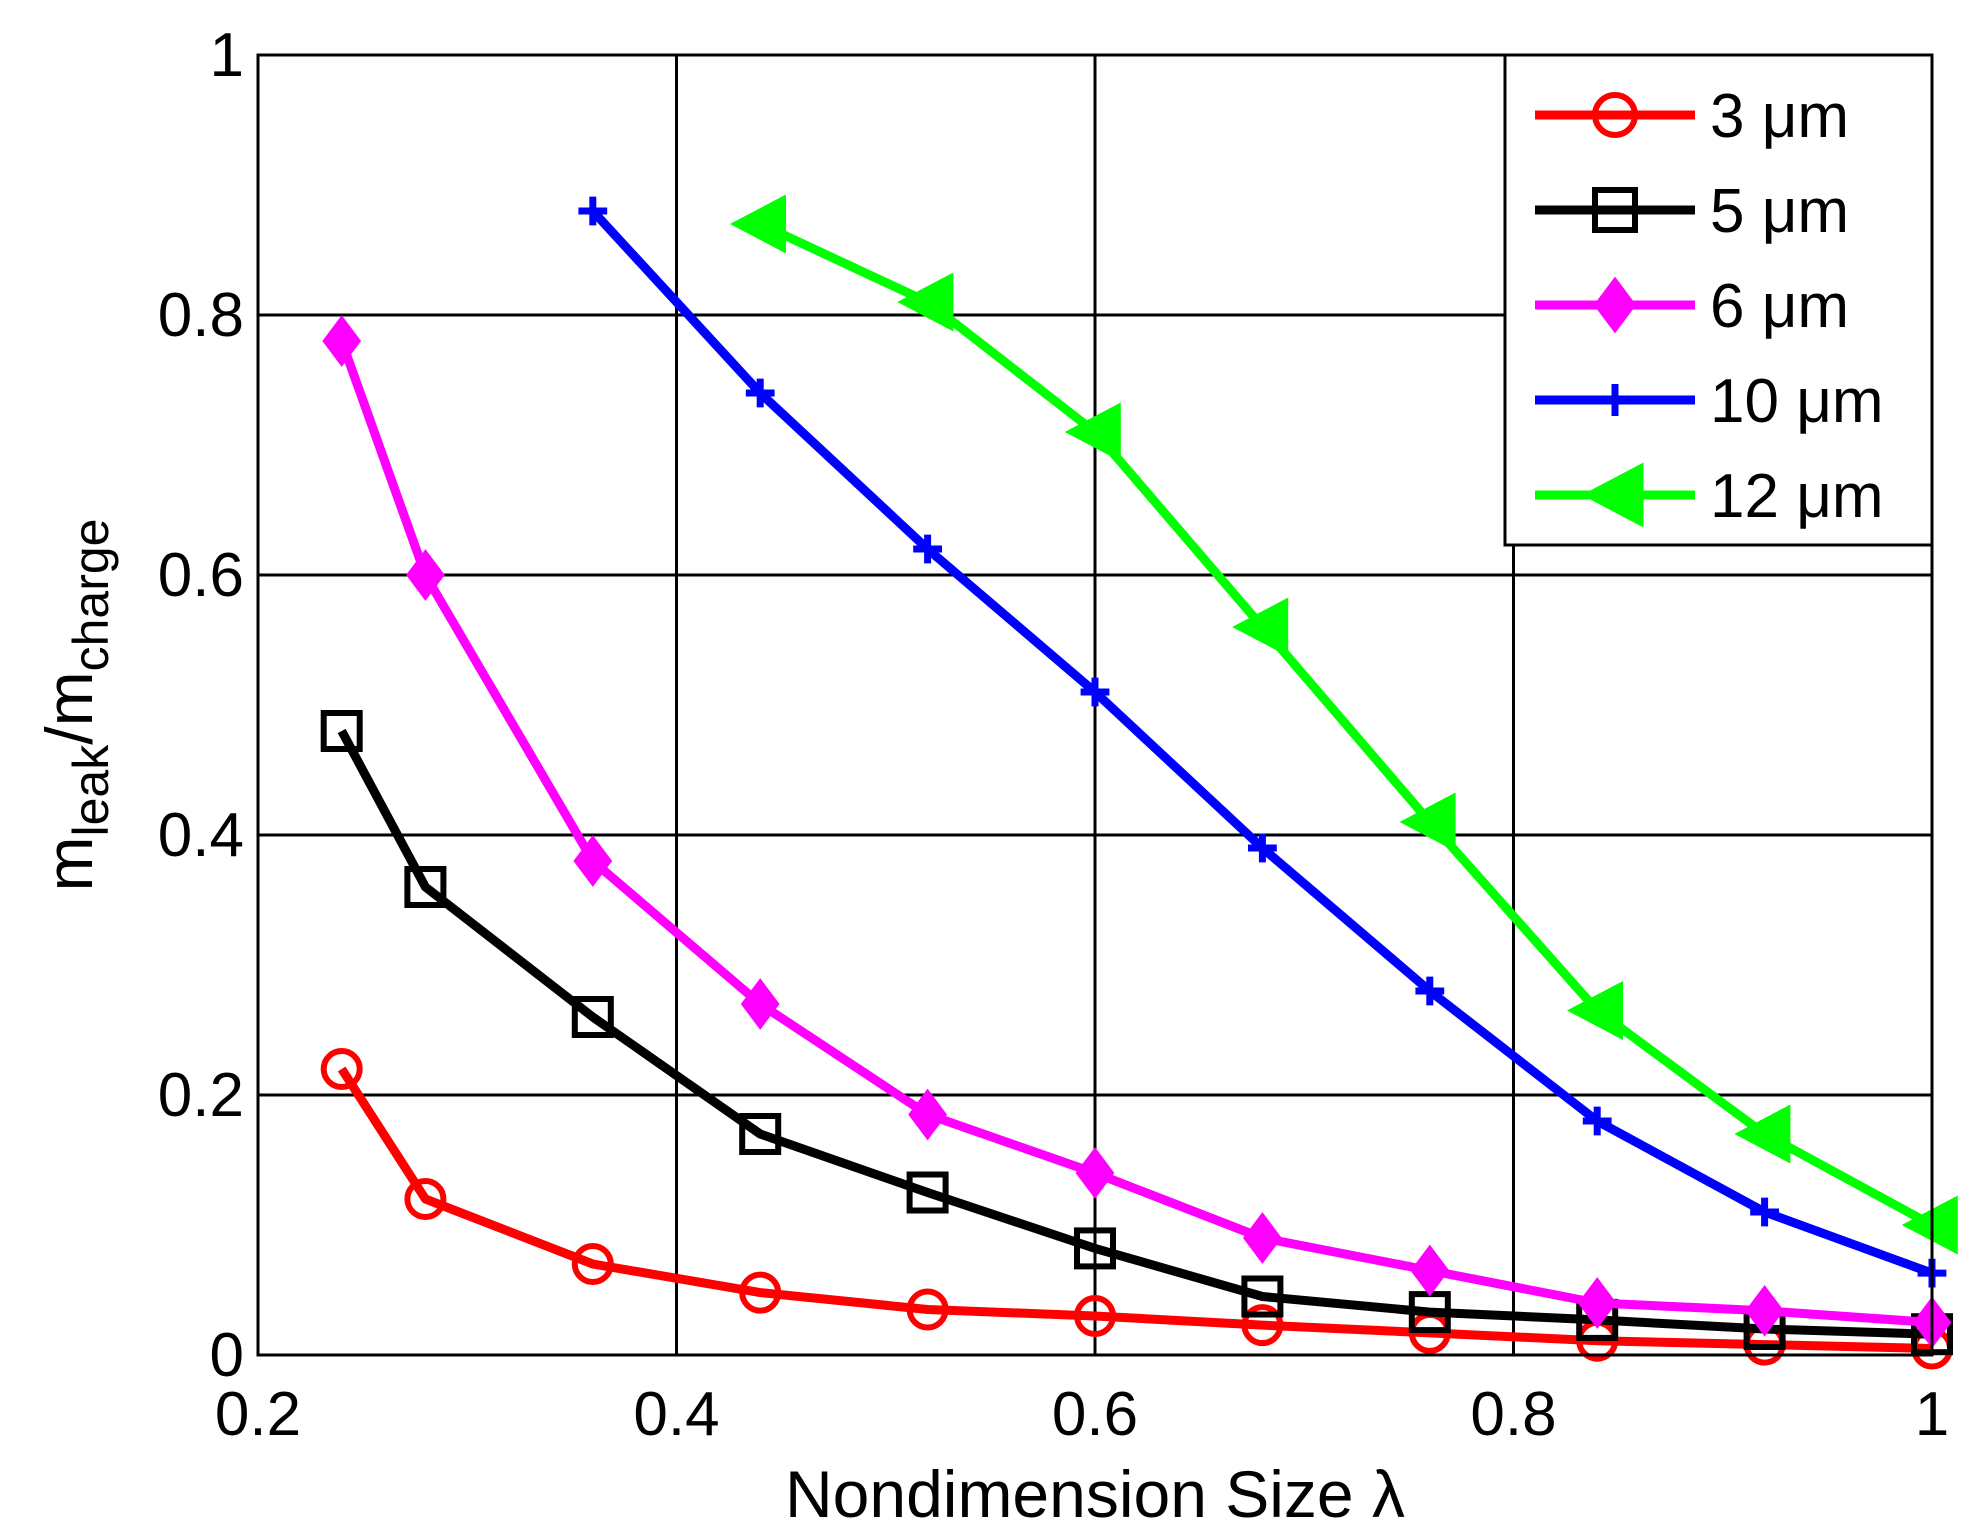 This screenshot has width=1964, height=1535. What do you see at coordinates (91, 790) in the screenshot?
I see `y-axis-label-sub-leak: leak` at bounding box center [91, 790].